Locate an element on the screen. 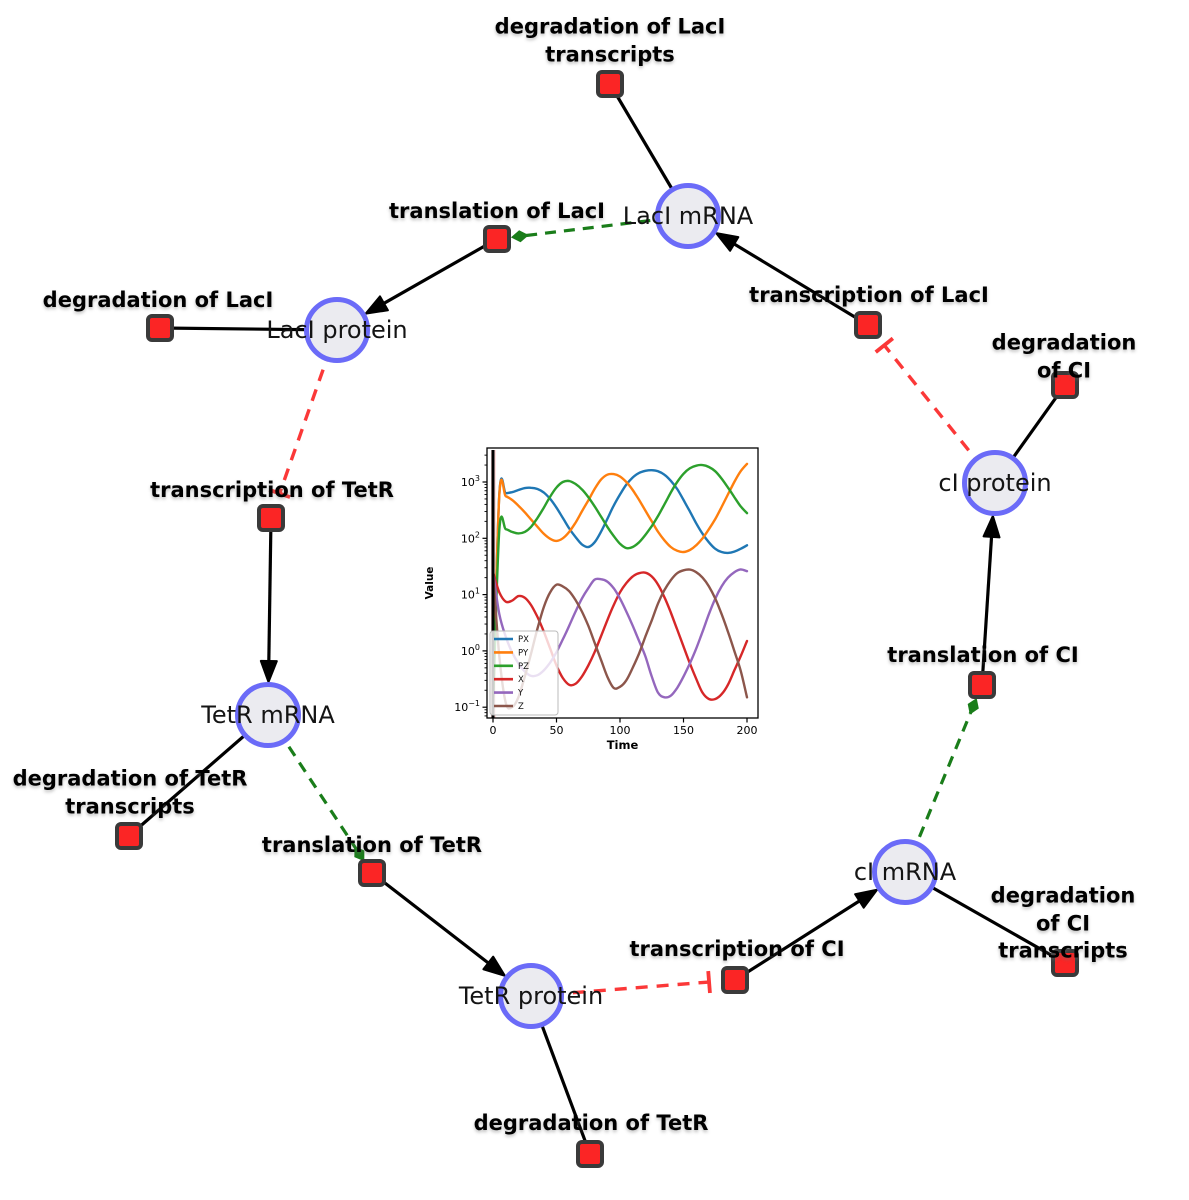 This screenshot has height=1200, width=1189. edge-catalysis-tetr-mrna-transl-tetr is located at coordinates (312, 782).